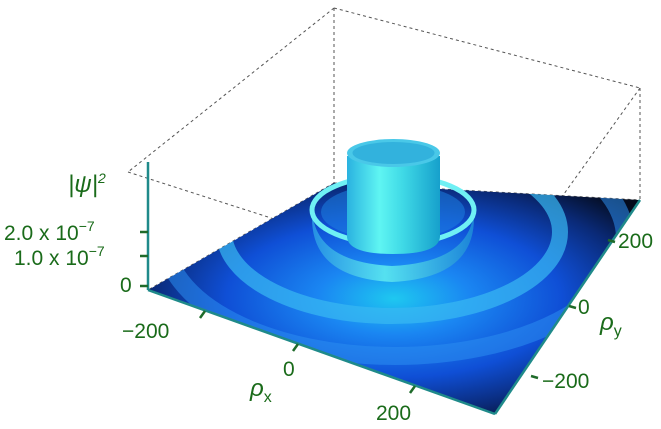 The image size is (661, 429). I want to click on z-tick-2e-7: 2.0 x 10⁻⁷, so click(49, 231).